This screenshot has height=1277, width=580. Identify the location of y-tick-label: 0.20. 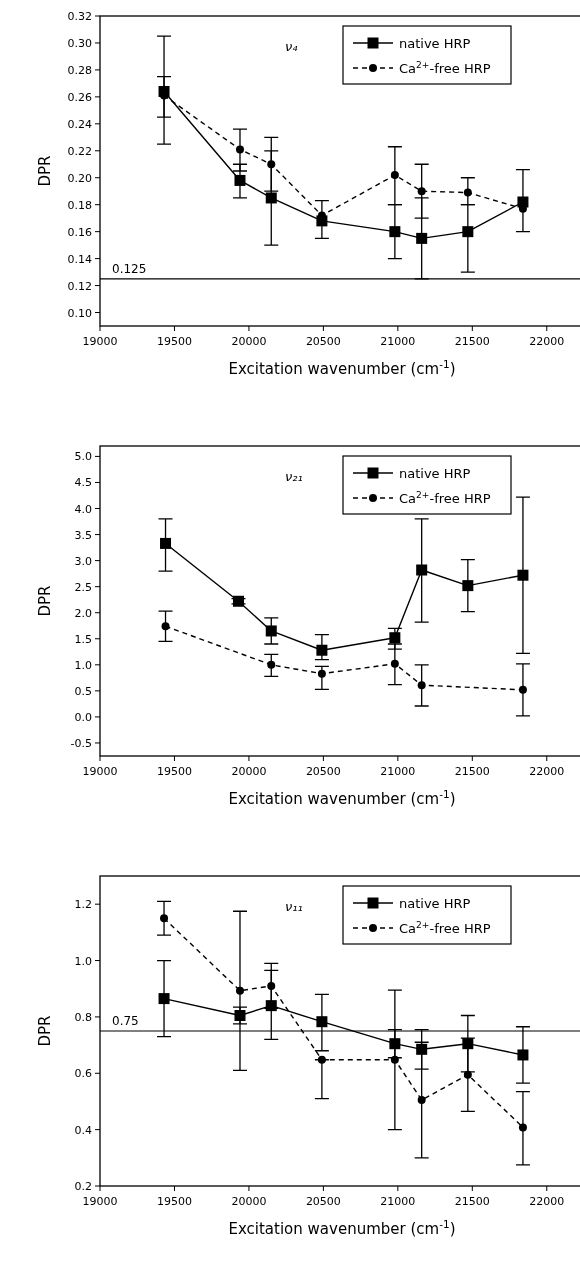
(79, 178).